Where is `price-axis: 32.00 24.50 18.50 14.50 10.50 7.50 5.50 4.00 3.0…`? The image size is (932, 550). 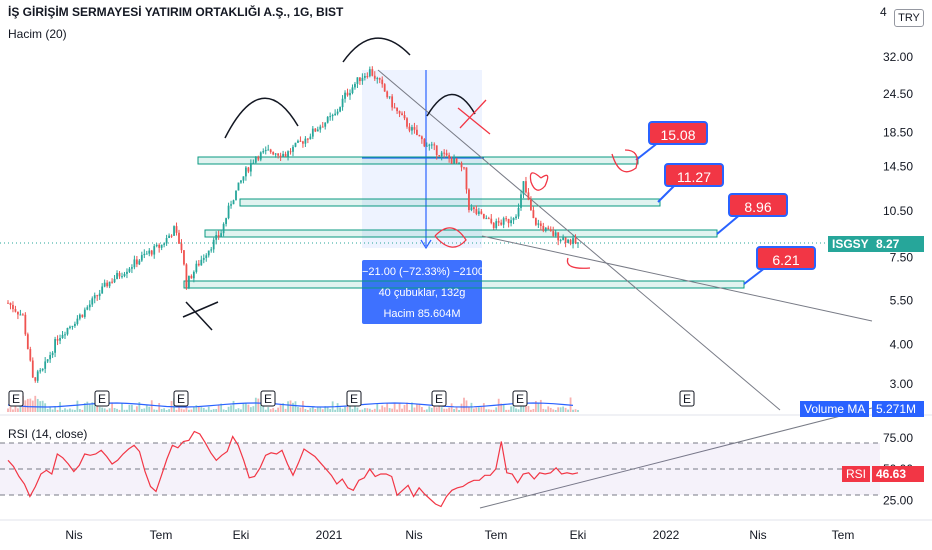 price-axis: 32.00 24.50 18.50 14.50 10.50 7.50 5.50 4.00 3.0… is located at coordinates (898, 220).